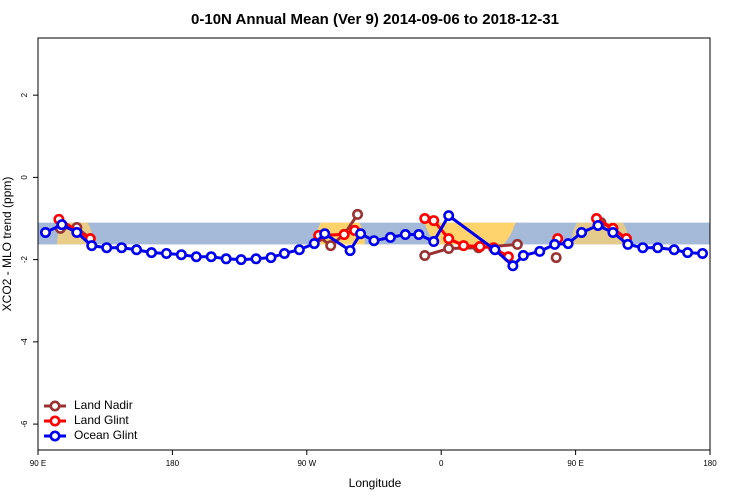 The width and height of the screenshot is (750, 500). What do you see at coordinates (103, 405) in the screenshot?
I see `legend-label: Land Nadir` at bounding box center [103, 405].